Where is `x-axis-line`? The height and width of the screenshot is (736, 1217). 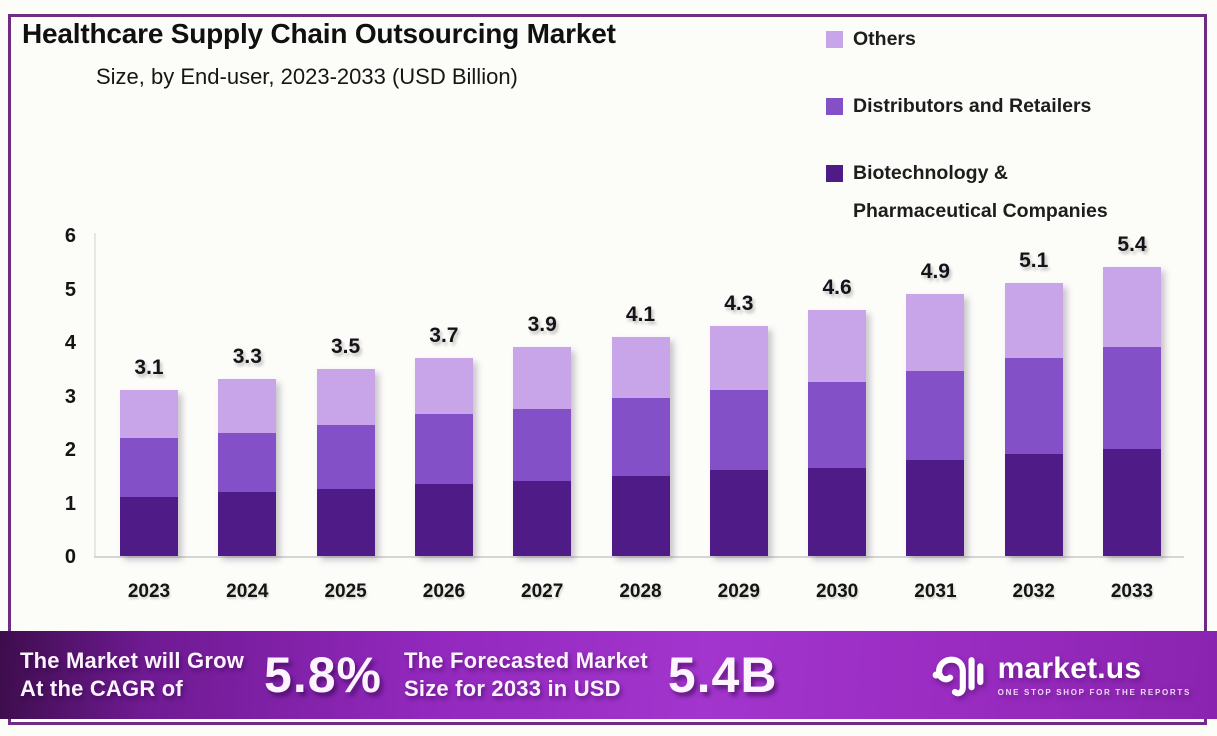
x-axis-line is located at coordinates (639, 557).